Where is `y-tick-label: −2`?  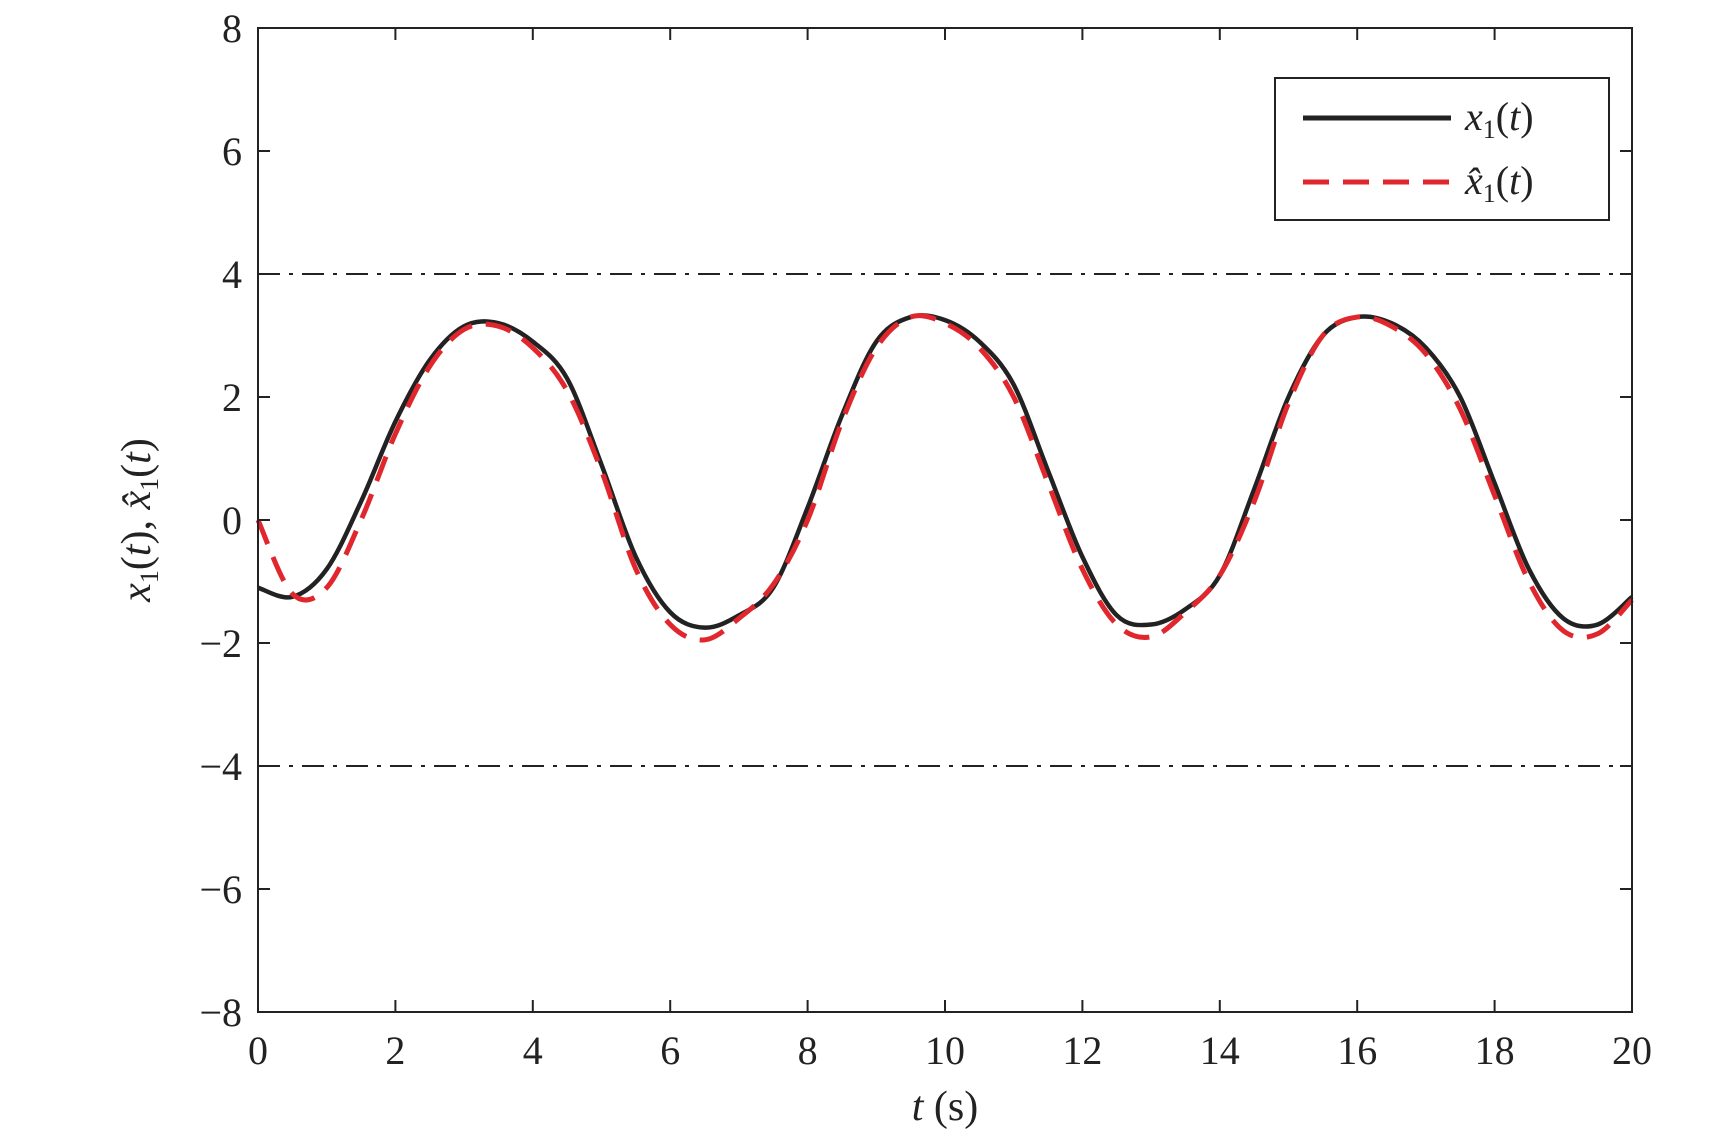 y-tick-label: −2 is located at coordinates (220, 643).